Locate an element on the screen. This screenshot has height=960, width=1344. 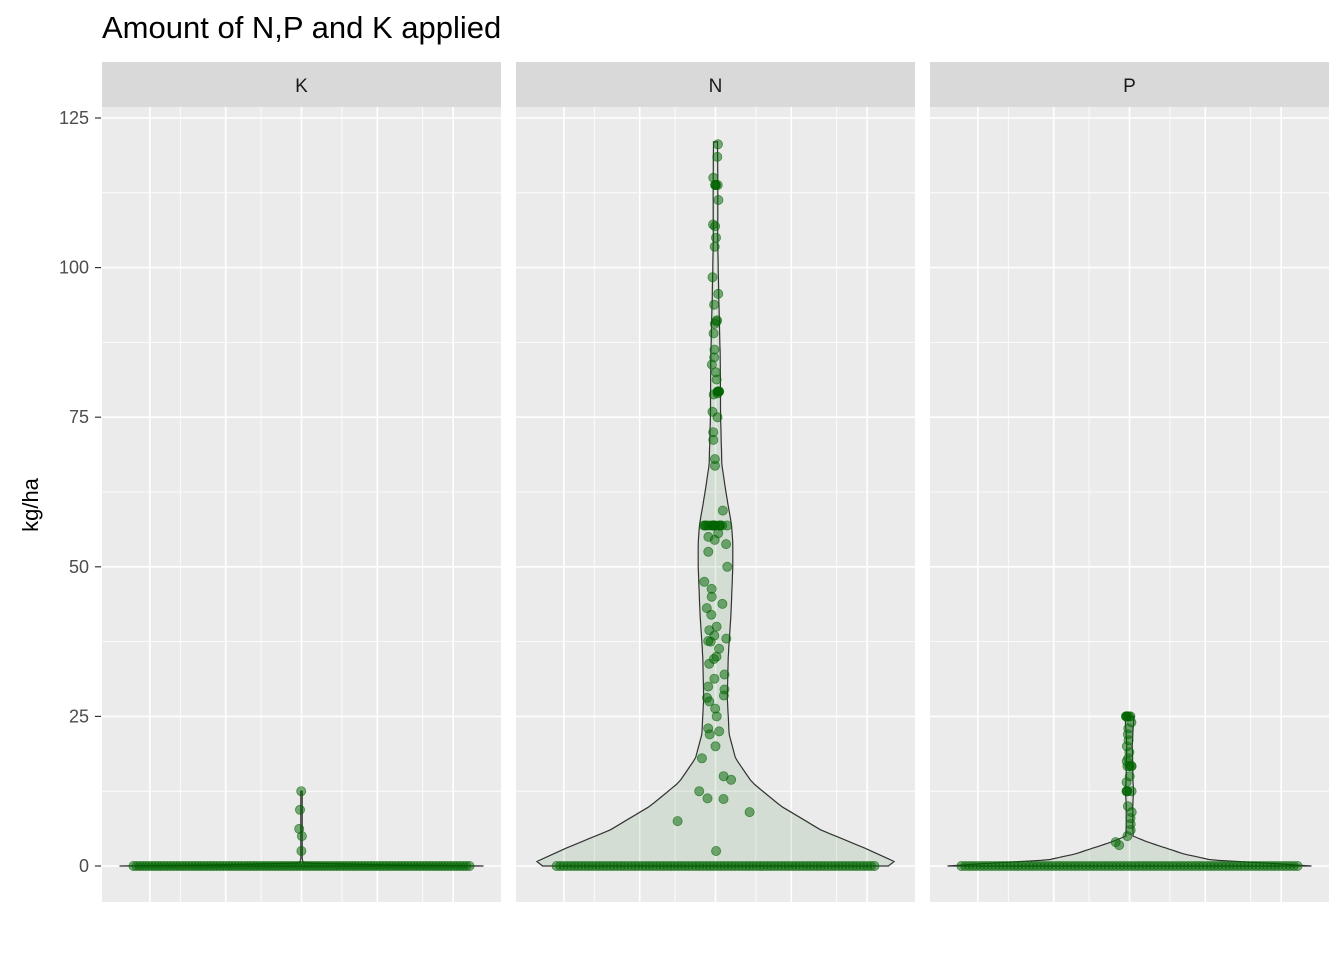
y-tick-label: 75 is located at coordinates (79, 417).